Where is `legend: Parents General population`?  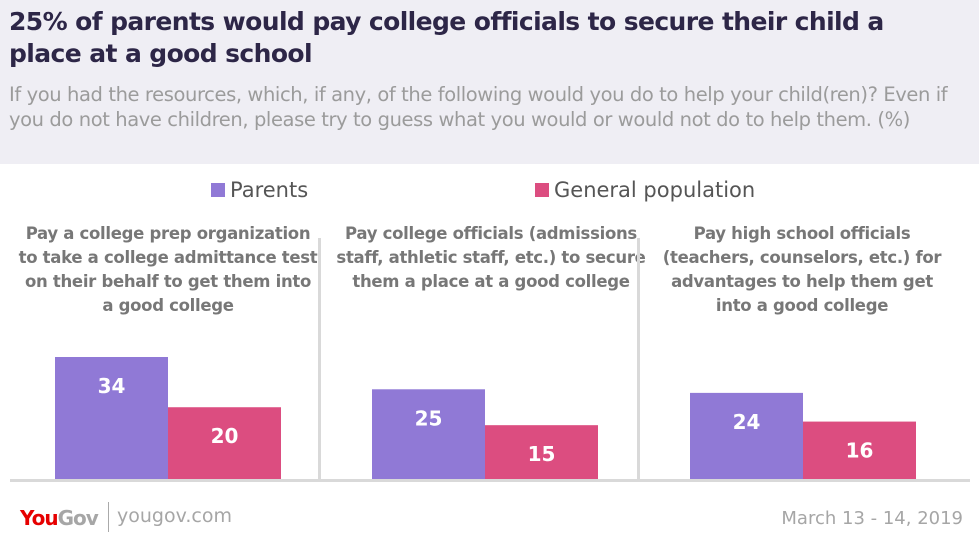
legend: Parents General population is located at coordinates (489, 193).